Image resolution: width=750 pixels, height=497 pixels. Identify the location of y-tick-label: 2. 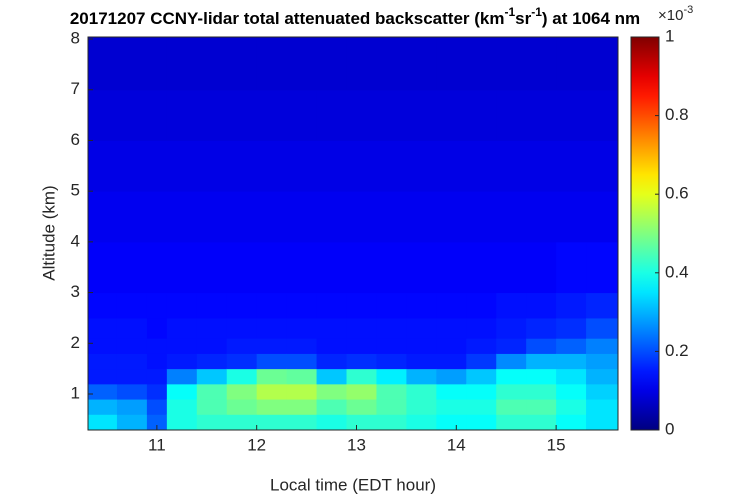
(75, 342).